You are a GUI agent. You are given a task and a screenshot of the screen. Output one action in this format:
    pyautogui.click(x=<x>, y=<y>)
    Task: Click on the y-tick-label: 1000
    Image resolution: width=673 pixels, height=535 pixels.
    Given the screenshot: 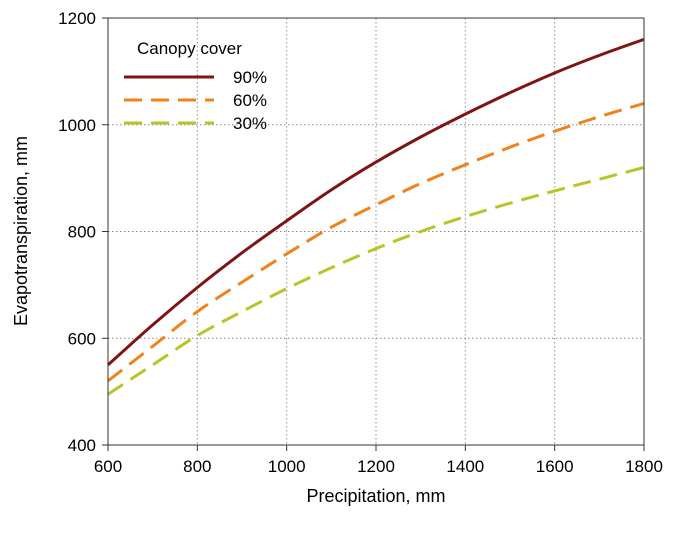 What is the action you would take?
    pyautogui.click(x=77, y=125)
    